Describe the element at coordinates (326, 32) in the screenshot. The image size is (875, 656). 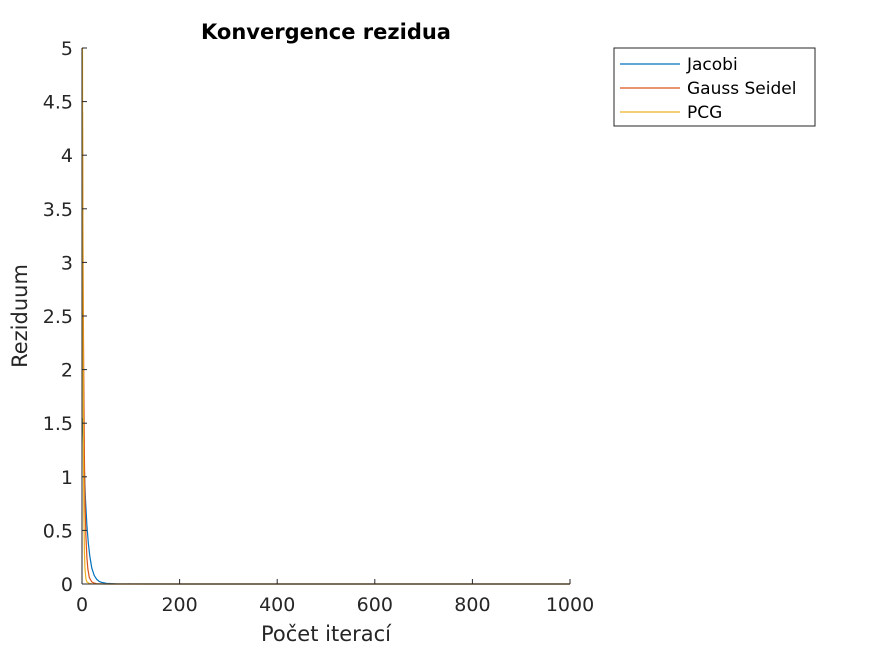
I see `chart-title: Konvergence rezidua` at that location.